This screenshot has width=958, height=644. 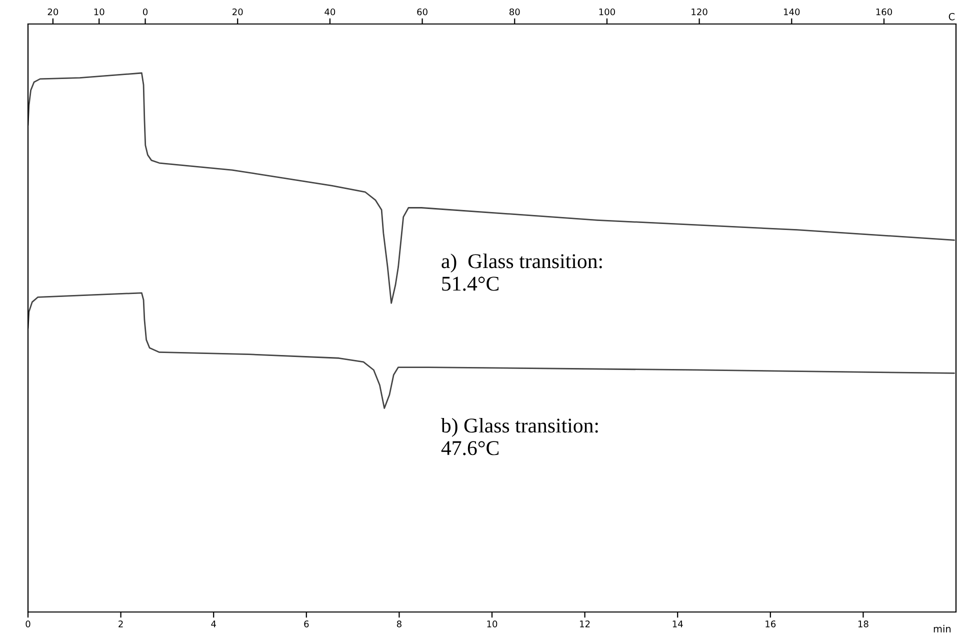 I want to click on x-tick-label: 2, so click(x=120, y=624).